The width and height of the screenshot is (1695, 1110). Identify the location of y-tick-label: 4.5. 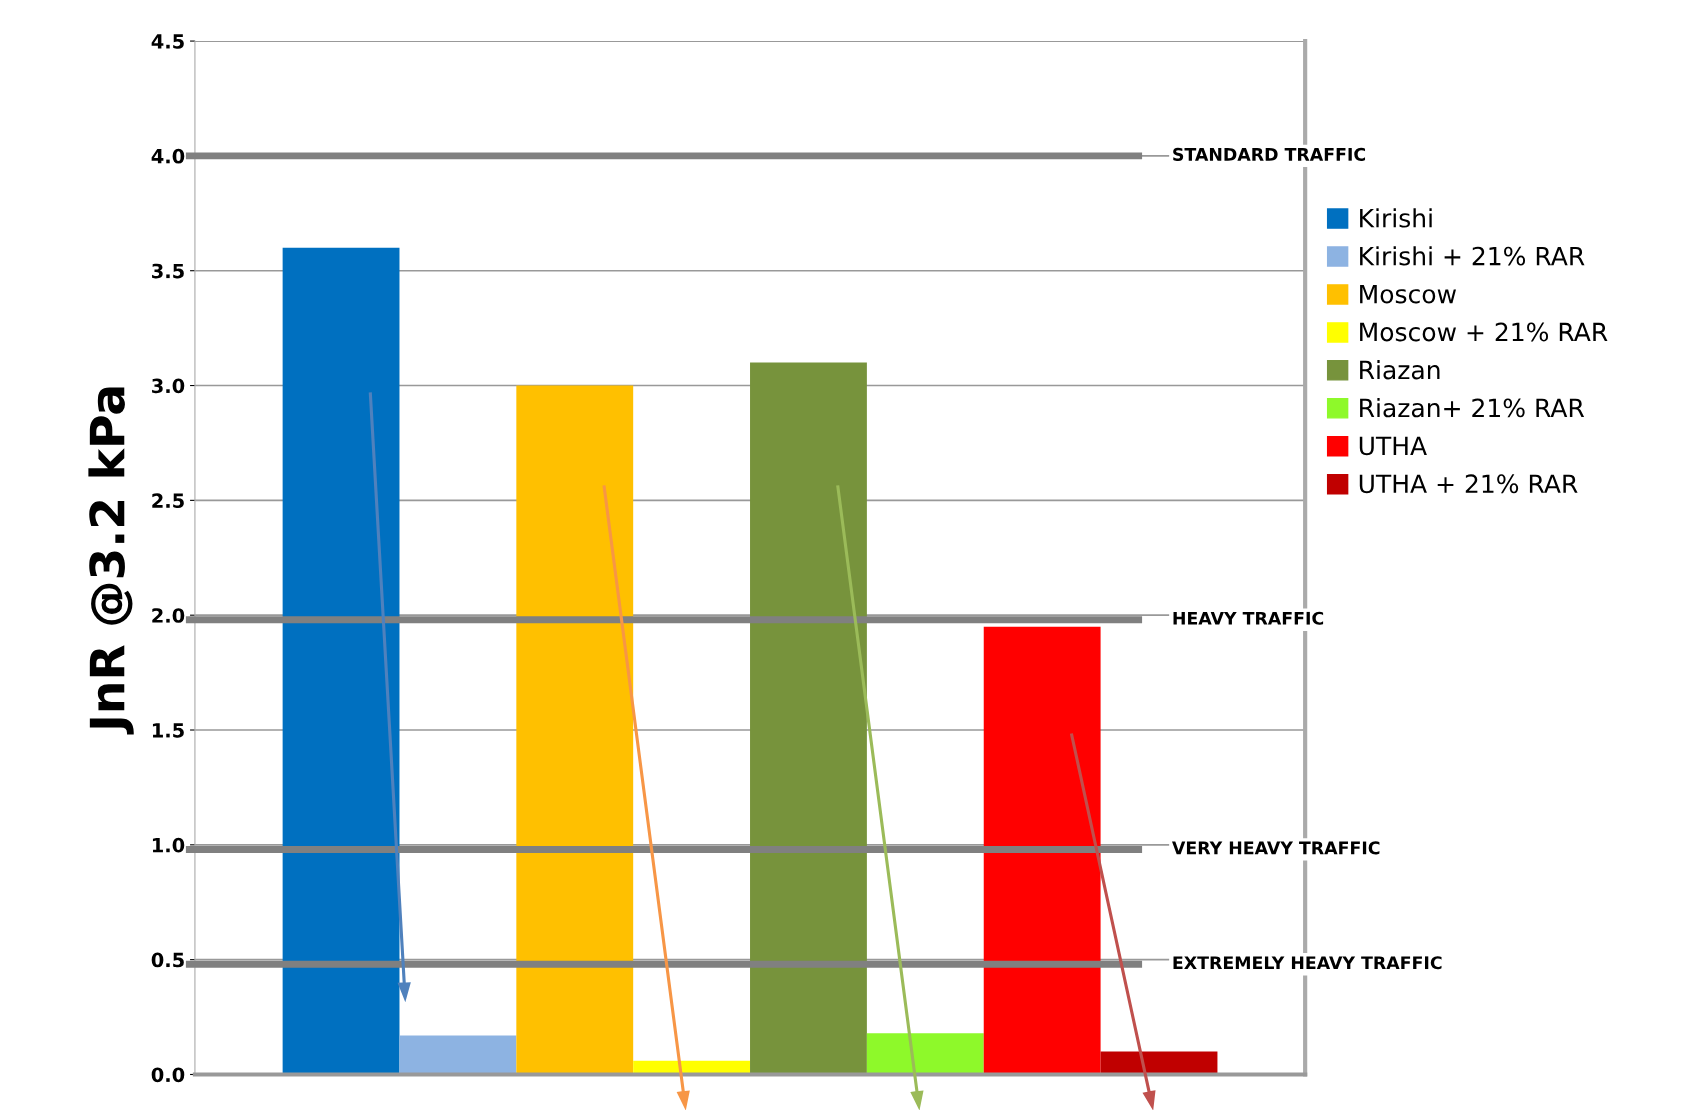
(167, 41).